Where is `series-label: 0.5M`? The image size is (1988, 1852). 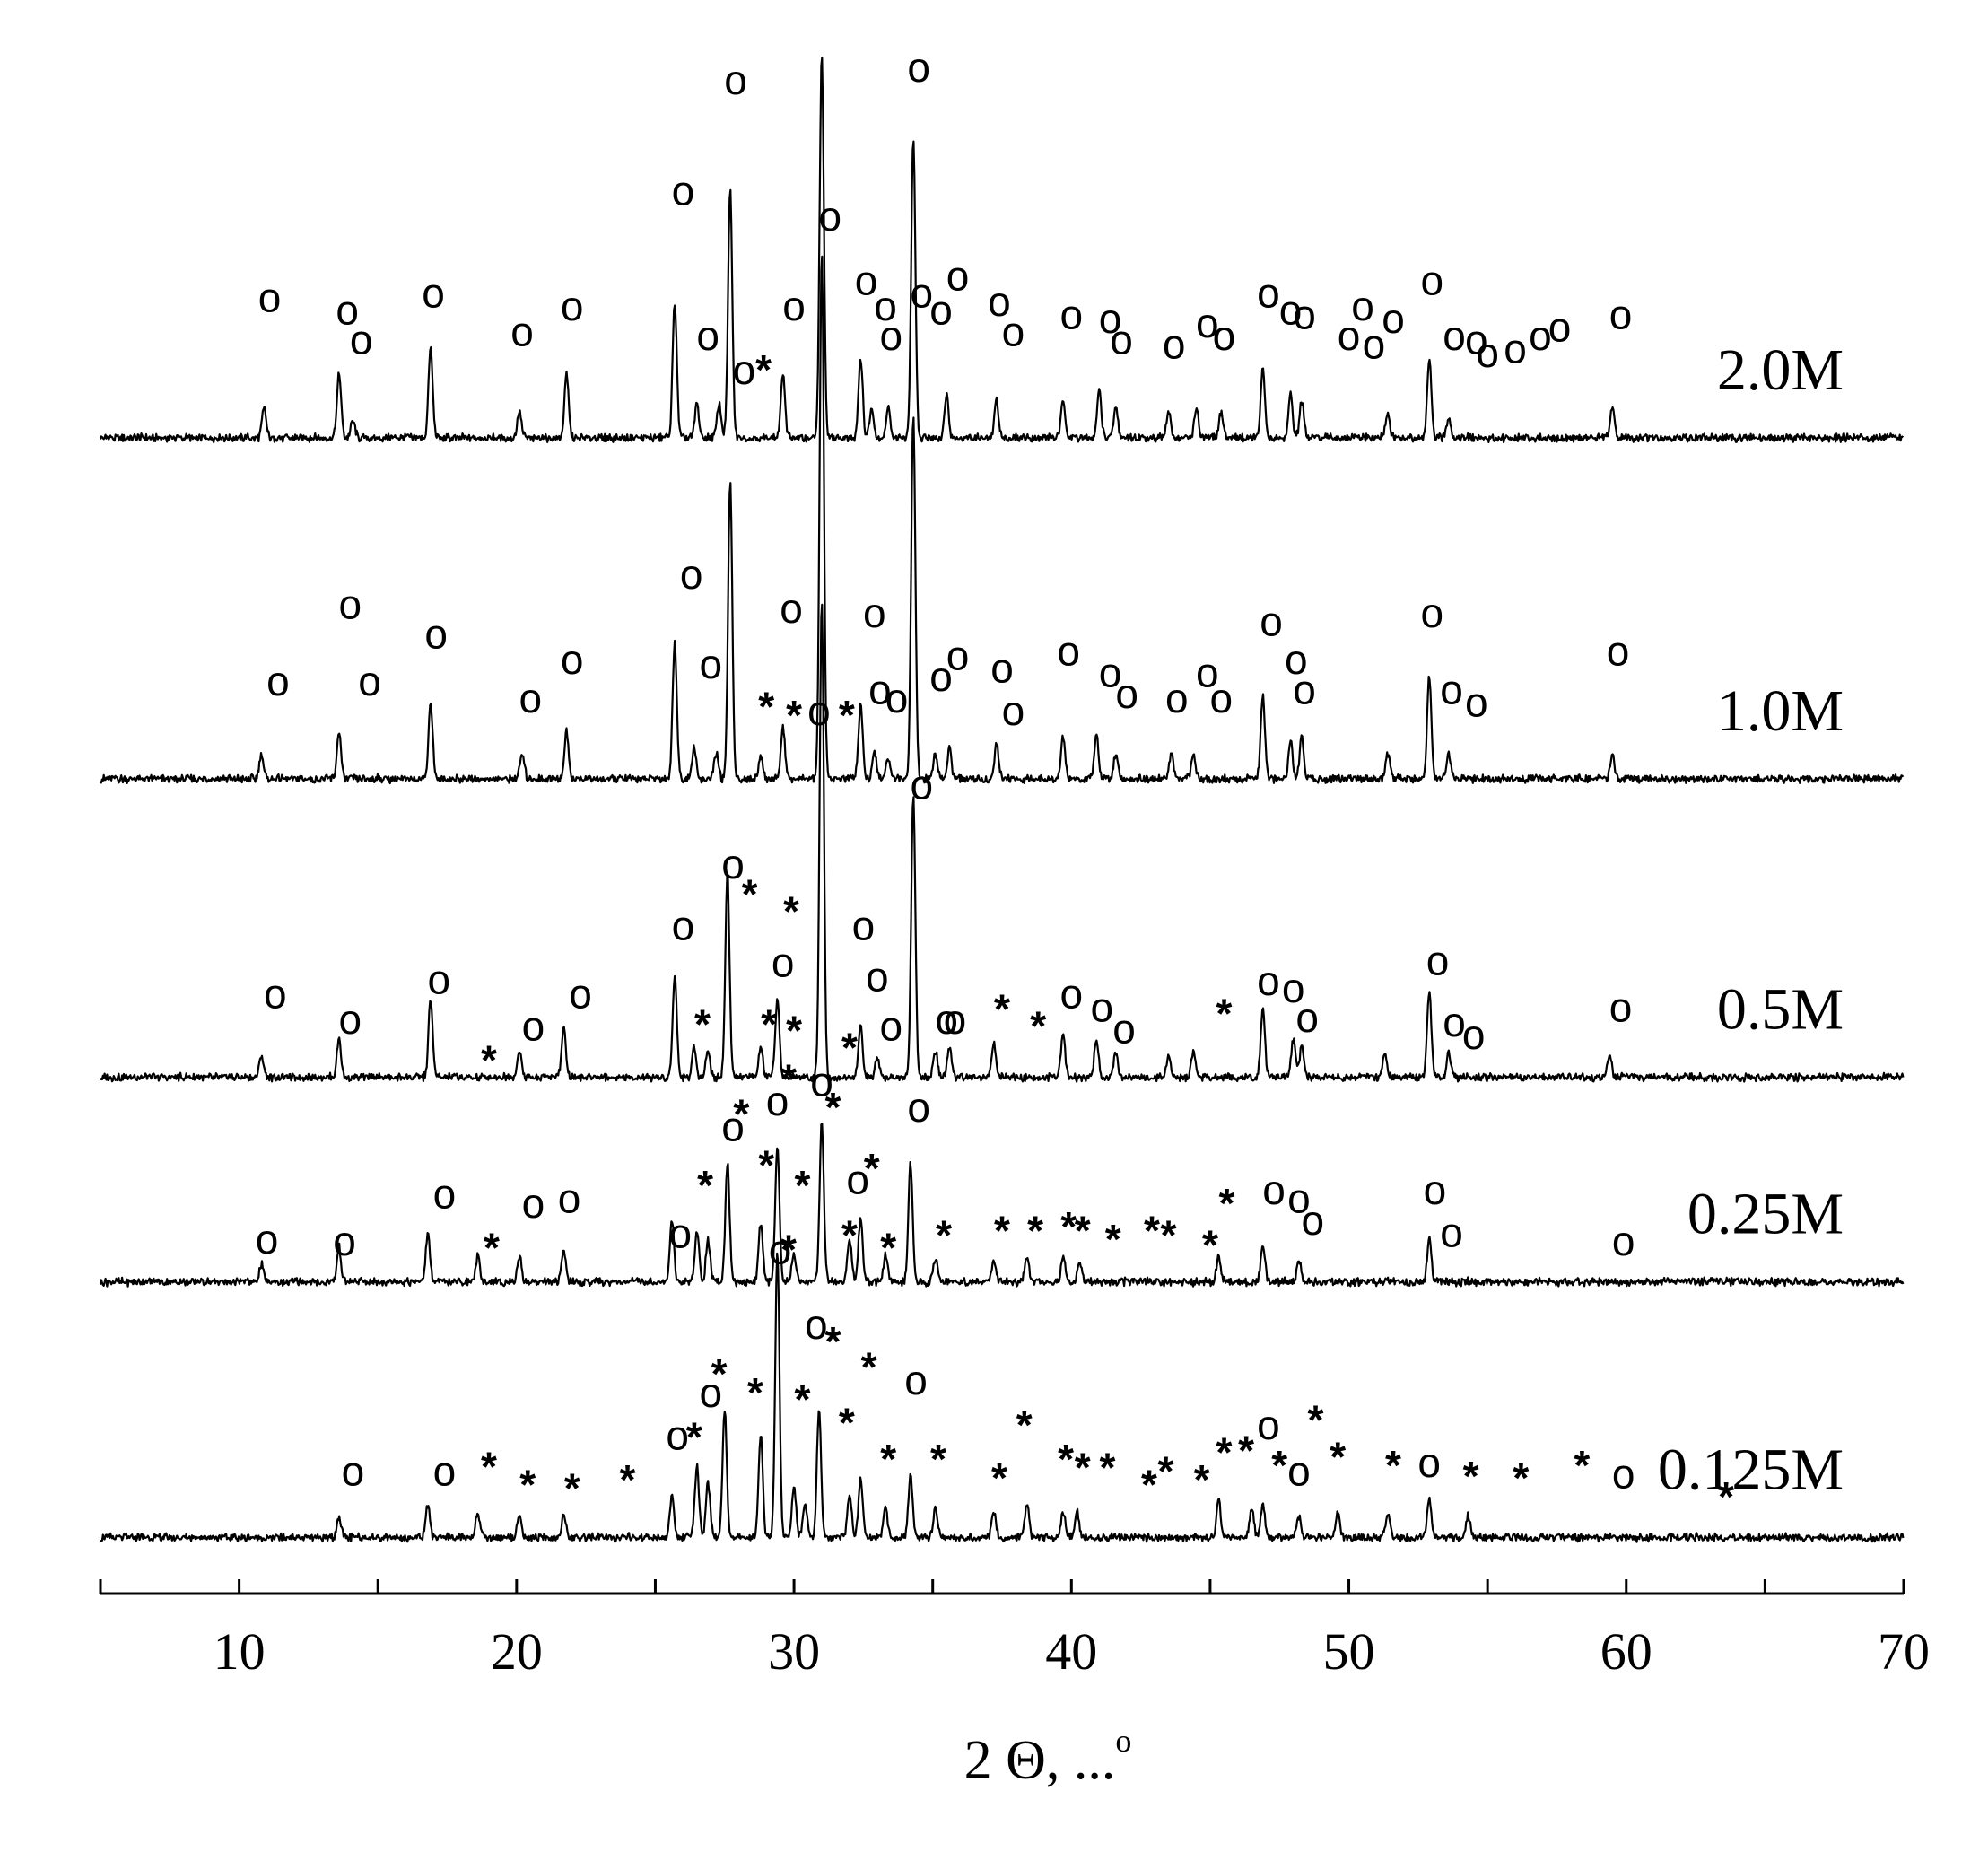
series-label: 0.5M is located at coordinates (1780, 1010).